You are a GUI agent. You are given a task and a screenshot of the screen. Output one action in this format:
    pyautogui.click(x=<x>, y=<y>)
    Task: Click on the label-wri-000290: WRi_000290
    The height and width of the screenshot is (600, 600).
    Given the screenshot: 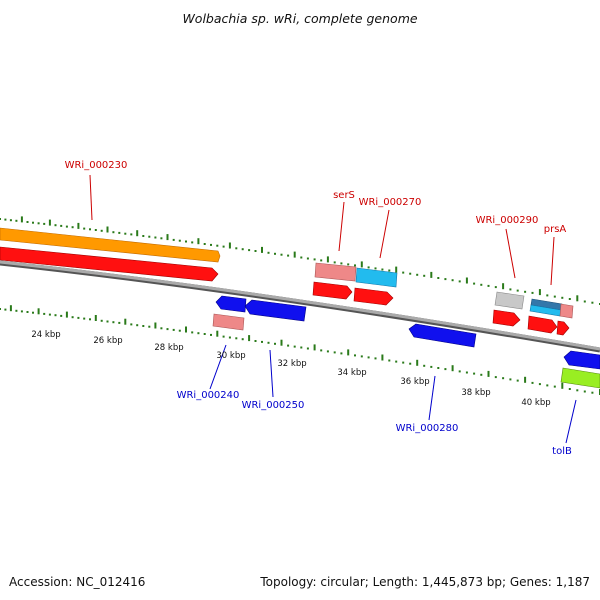 What is the action you would take?
    pyautogui.click(x=507, y=220)
    